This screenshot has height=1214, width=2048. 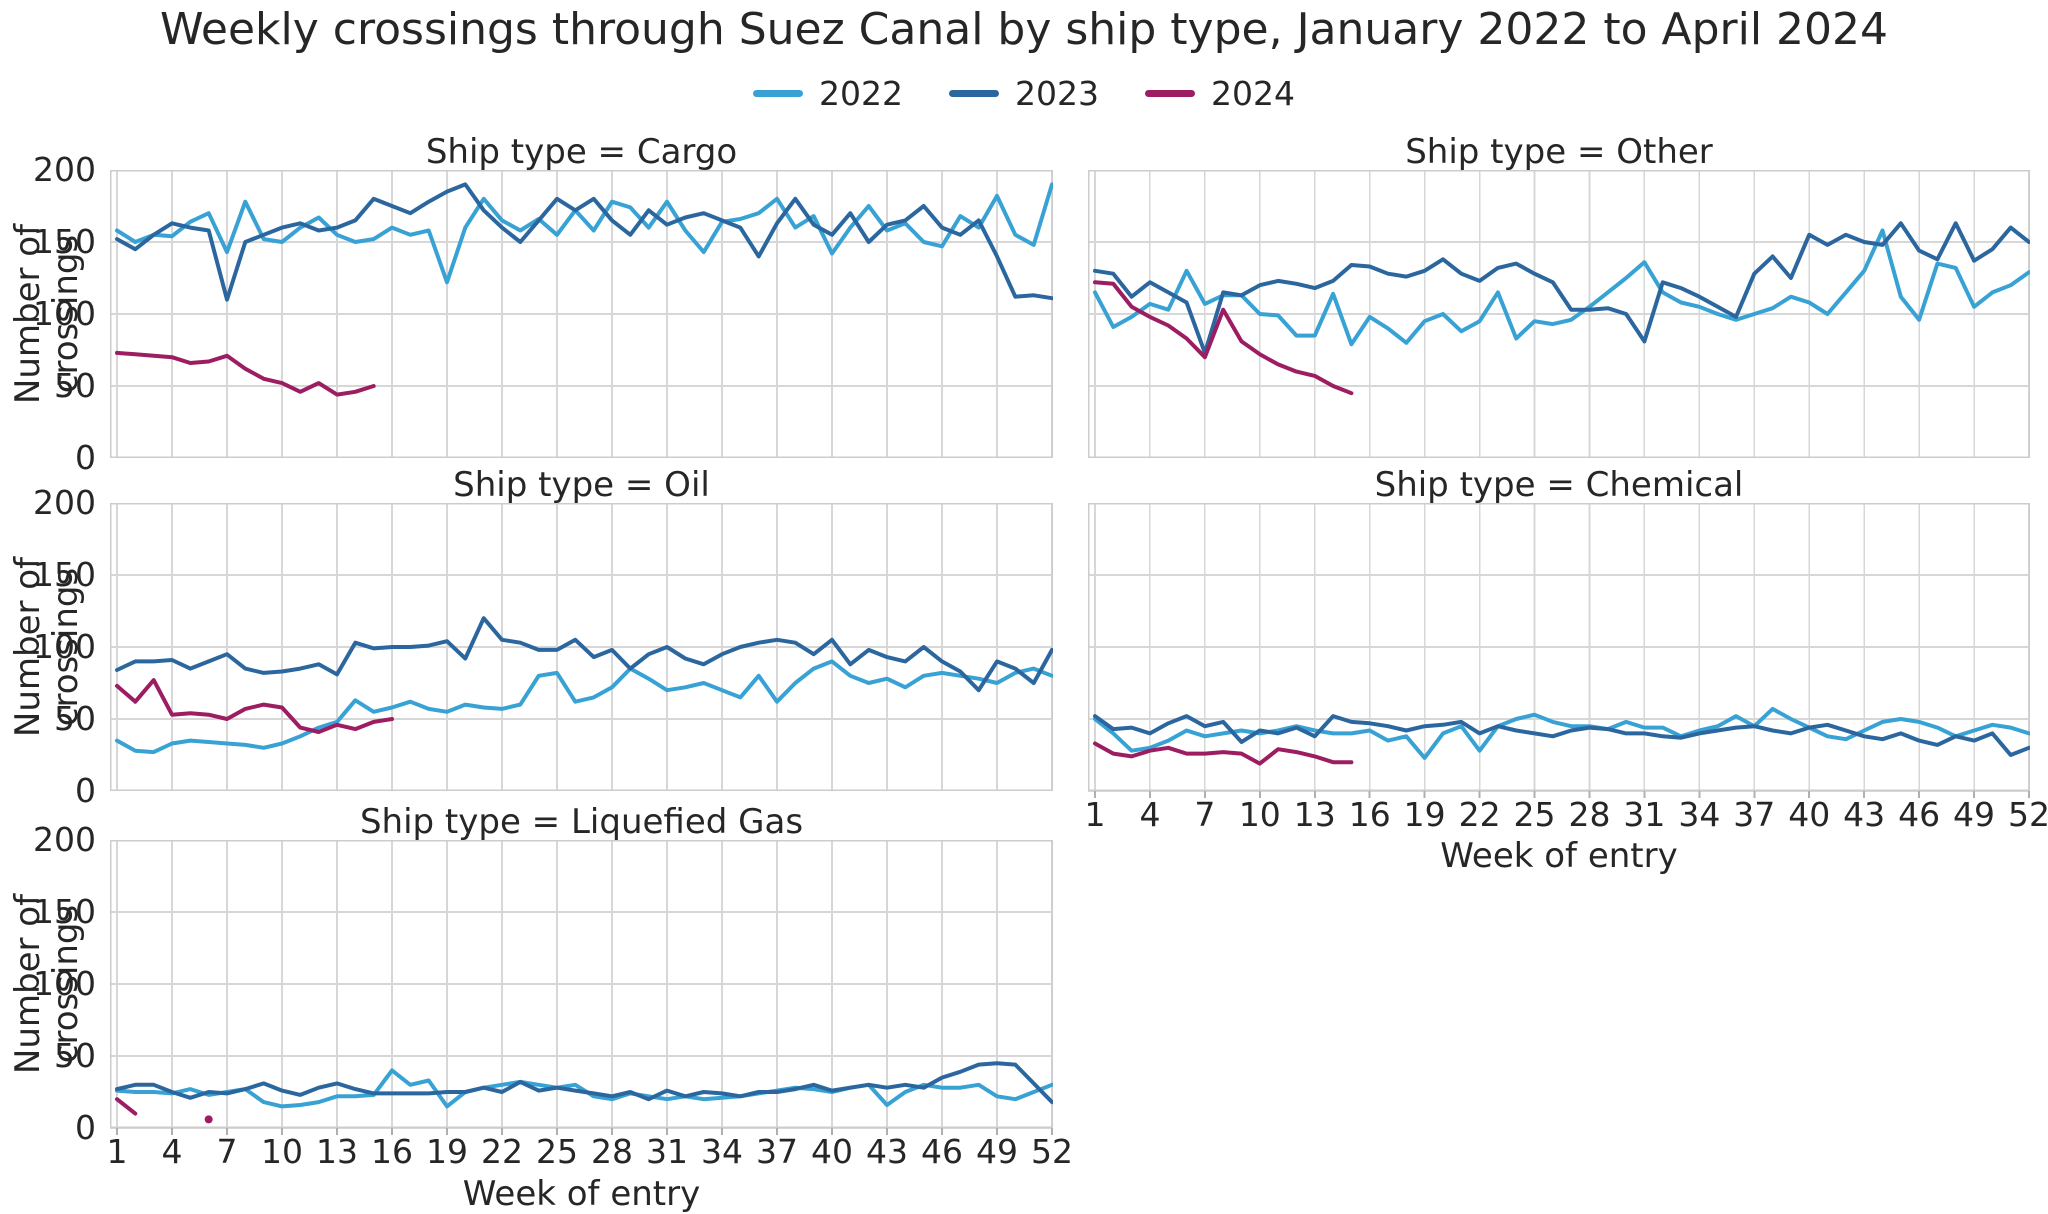 I want to click on plot-cargo, so click(x=581, y=314).